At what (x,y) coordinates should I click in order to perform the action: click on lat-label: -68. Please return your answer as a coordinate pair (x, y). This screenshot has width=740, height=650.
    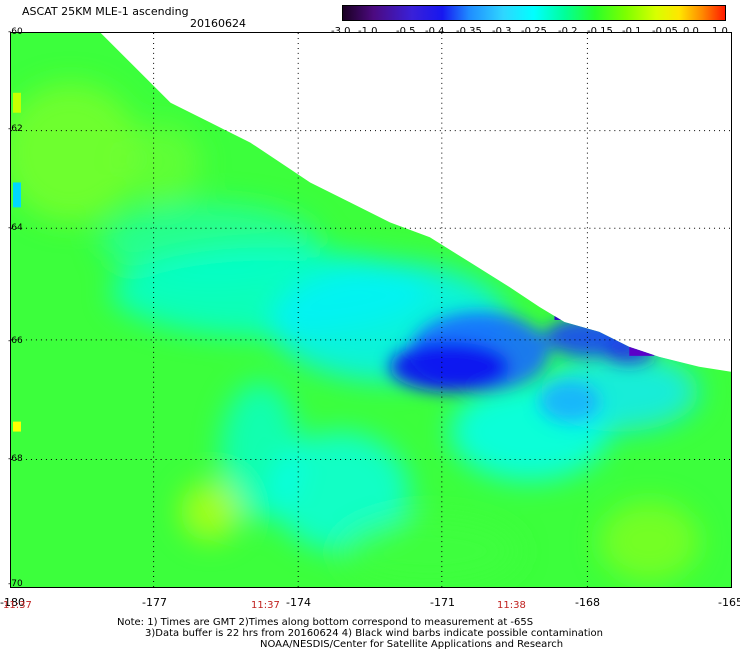
    Looking at the image, I should click on (15, 459).